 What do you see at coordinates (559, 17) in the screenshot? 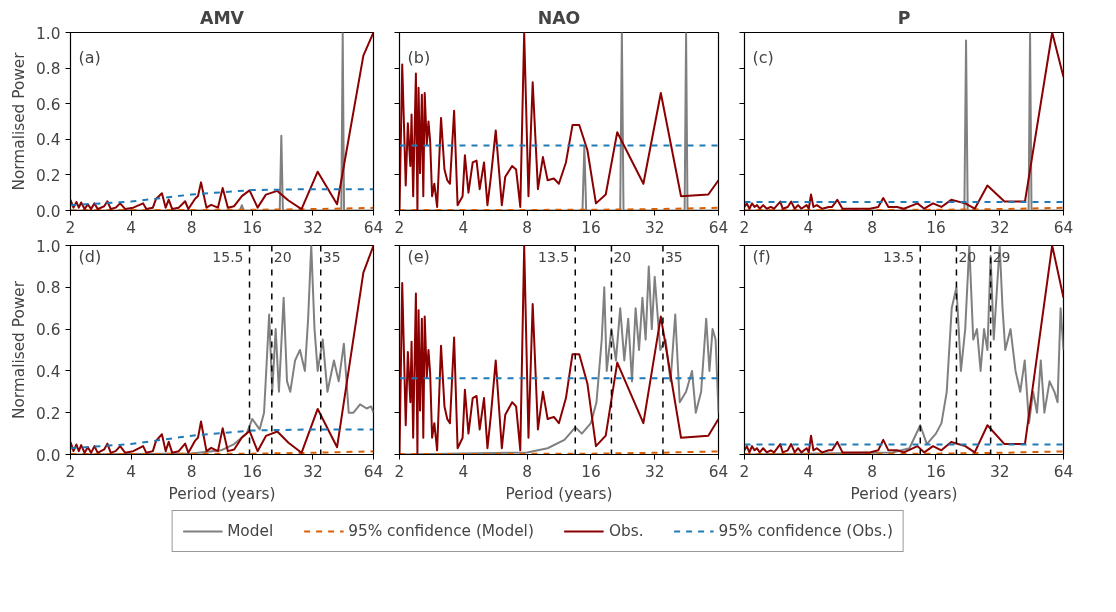
I see `chart-title: NAO` at bounding box center [559, 17].